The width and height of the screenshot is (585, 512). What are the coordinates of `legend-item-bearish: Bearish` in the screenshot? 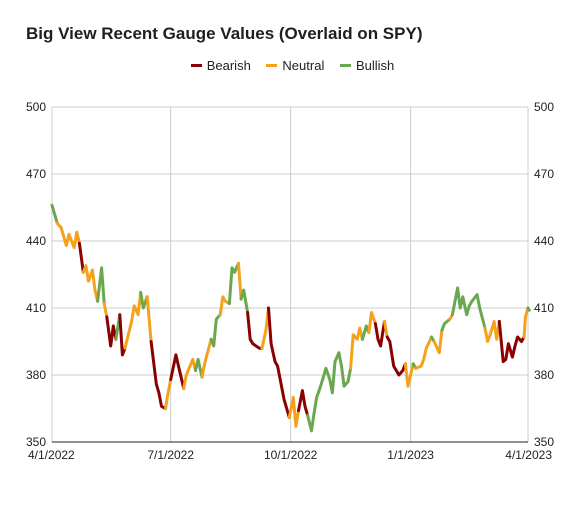 It's located at (220, 65).